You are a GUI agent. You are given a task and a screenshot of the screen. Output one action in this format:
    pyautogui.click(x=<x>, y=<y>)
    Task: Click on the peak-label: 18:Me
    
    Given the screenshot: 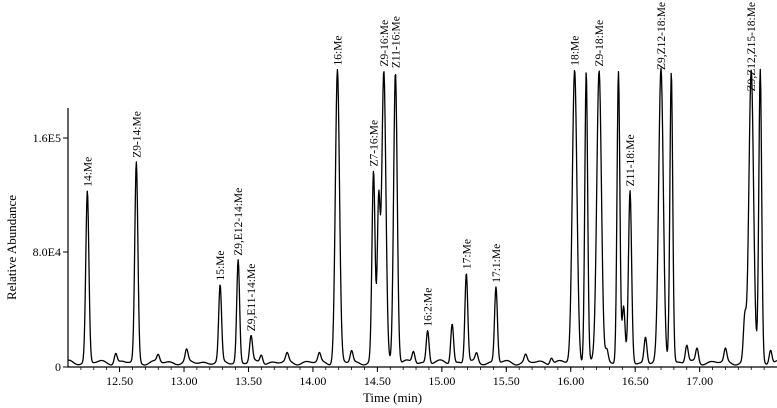 What is the action you would take?
    pyautogui.click(x=576, y=51)
    